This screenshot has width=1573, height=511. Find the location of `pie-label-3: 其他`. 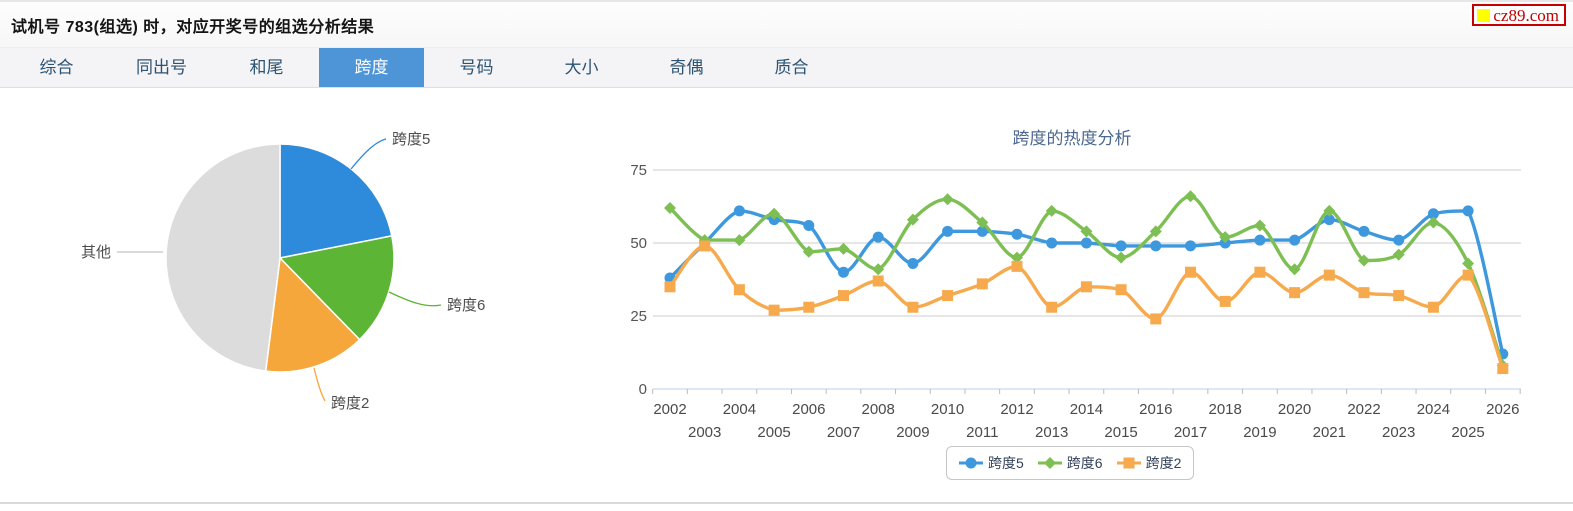

pie-label-3: 其他 is located at coordinates (96, 252).